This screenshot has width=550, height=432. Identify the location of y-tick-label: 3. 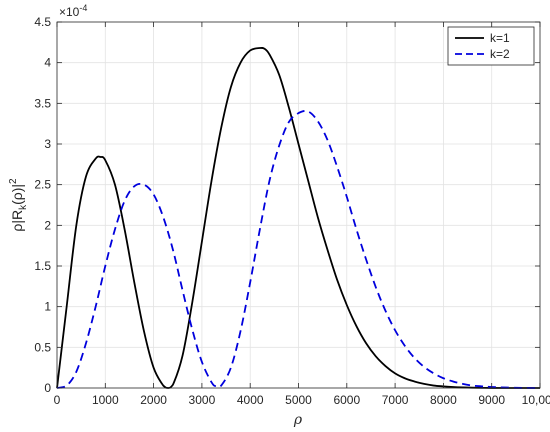
(47, 144).